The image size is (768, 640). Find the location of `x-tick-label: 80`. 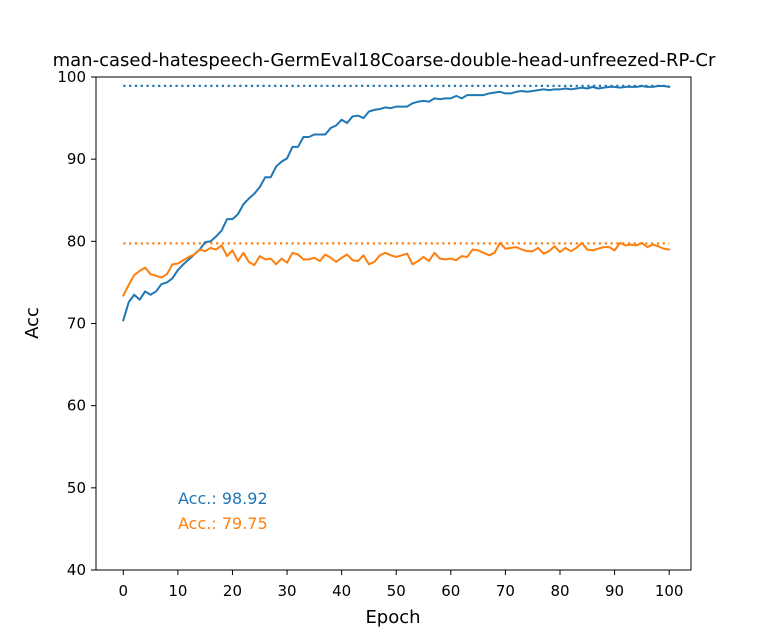

x-tick-label: 80 is located at coordinates (559, 591).